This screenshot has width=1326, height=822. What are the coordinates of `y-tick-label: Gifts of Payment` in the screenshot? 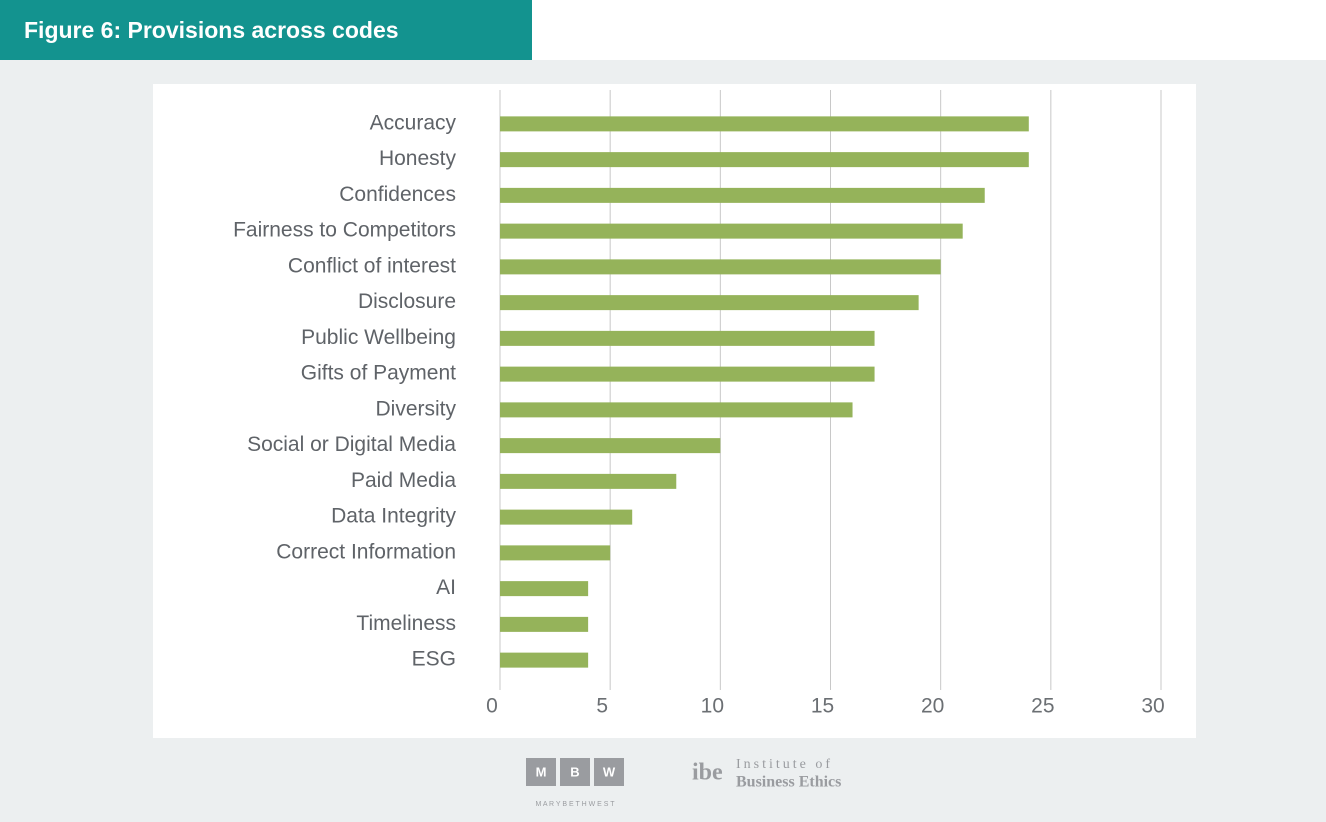 It's located at (378, 373).